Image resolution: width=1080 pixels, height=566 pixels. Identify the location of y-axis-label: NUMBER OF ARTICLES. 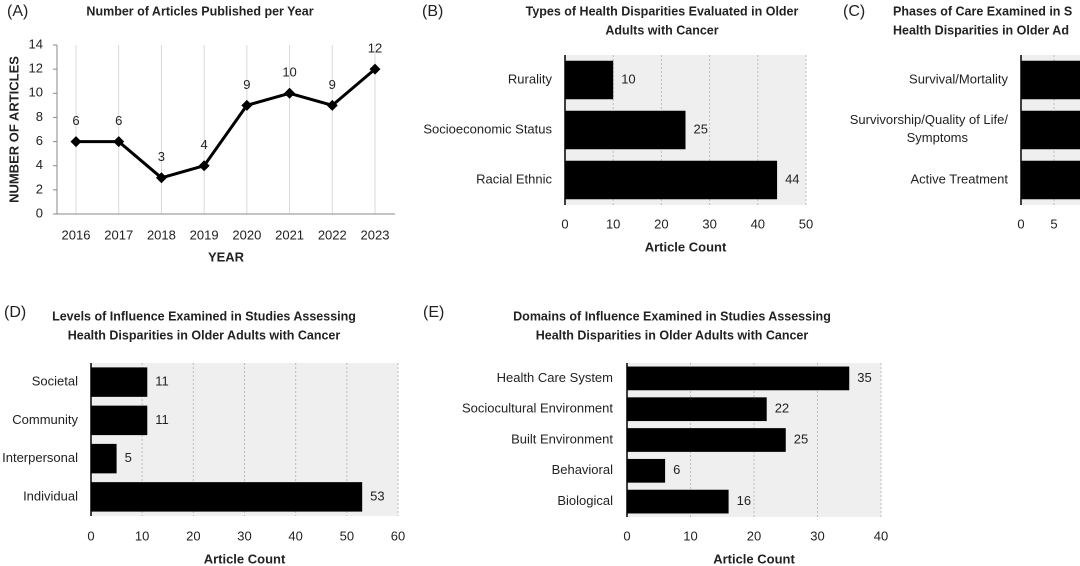
(13, 129).